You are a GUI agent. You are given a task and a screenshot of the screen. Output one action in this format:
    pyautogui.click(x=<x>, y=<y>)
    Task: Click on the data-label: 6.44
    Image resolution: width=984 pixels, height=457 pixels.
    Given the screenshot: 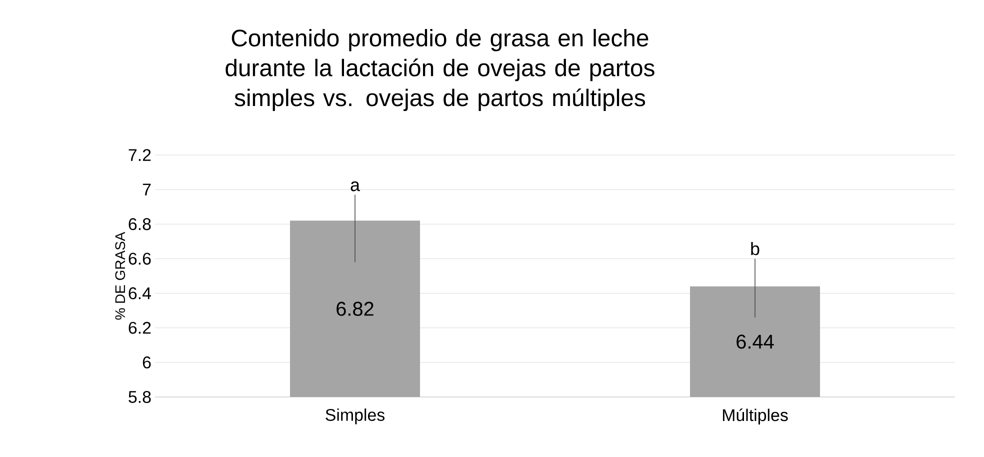 What is the action you would take?
    pyautogui.click(x=755, y=341)
    